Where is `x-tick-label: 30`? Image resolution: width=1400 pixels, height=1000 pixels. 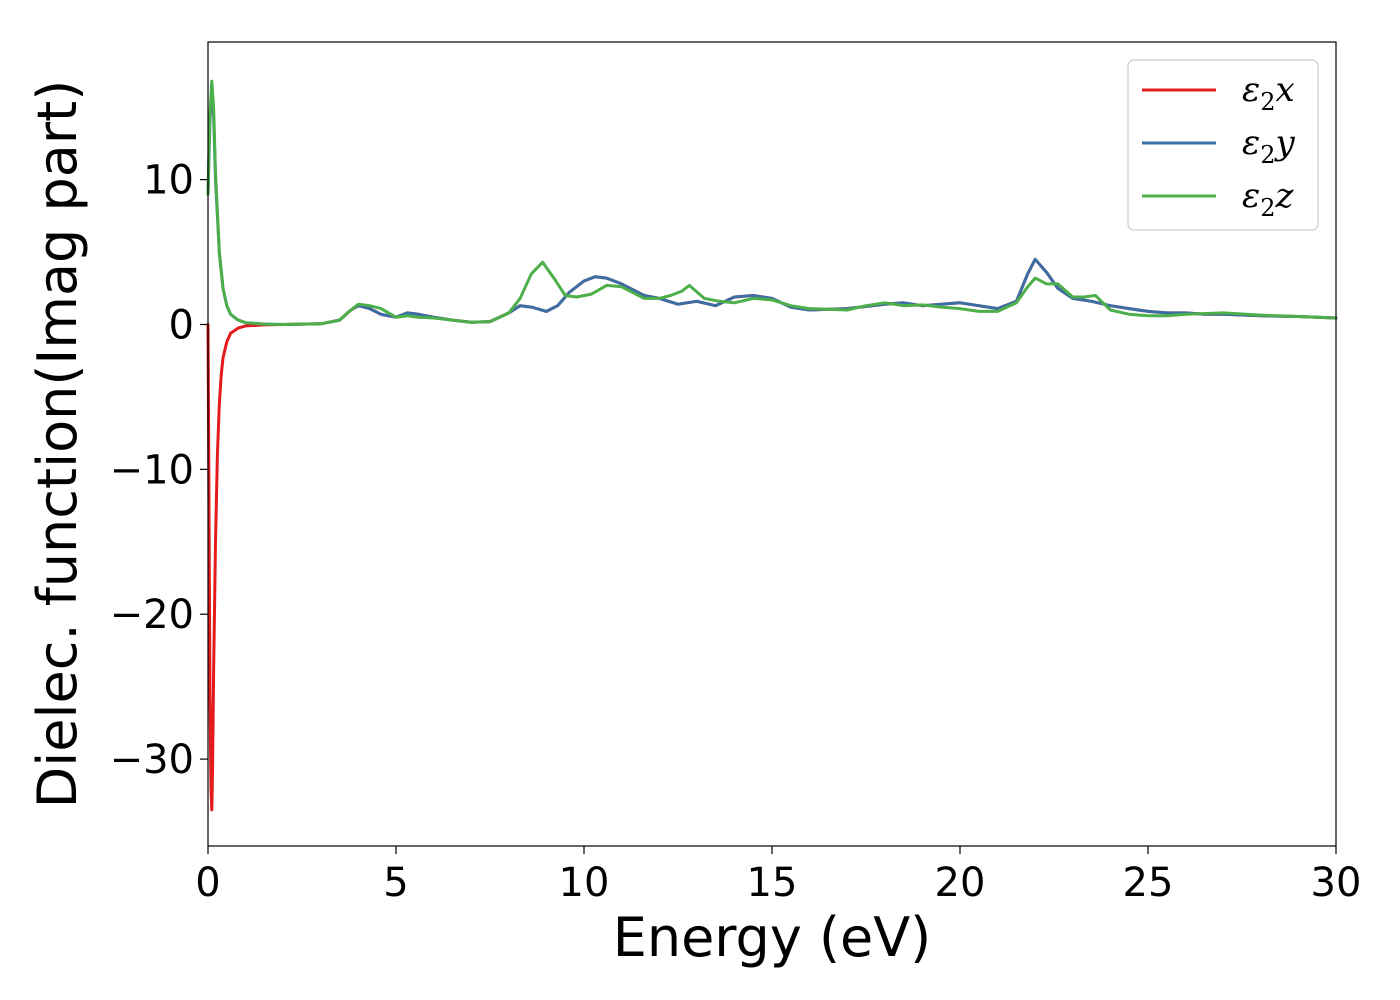
x-tick-label: 30 is located at coordinates (1336, 883).